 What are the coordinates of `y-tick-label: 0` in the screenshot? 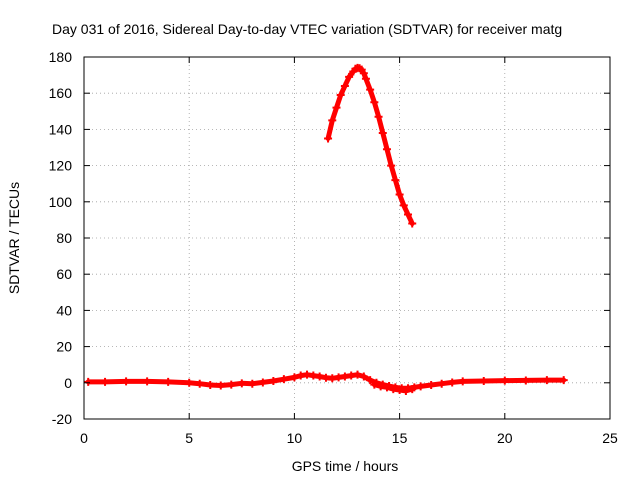 It's located at (68, 383).